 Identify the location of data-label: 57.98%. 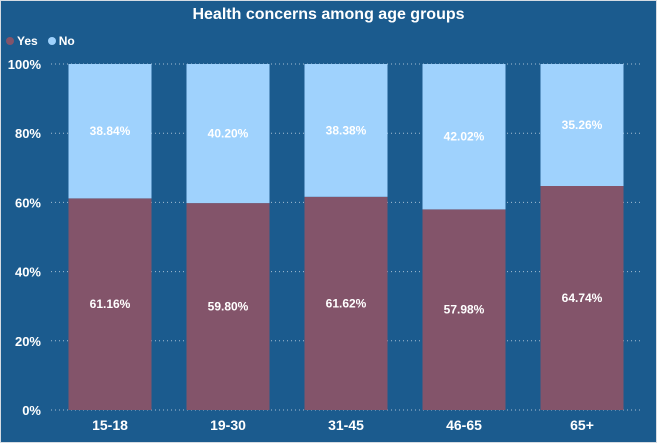
(464, 310).